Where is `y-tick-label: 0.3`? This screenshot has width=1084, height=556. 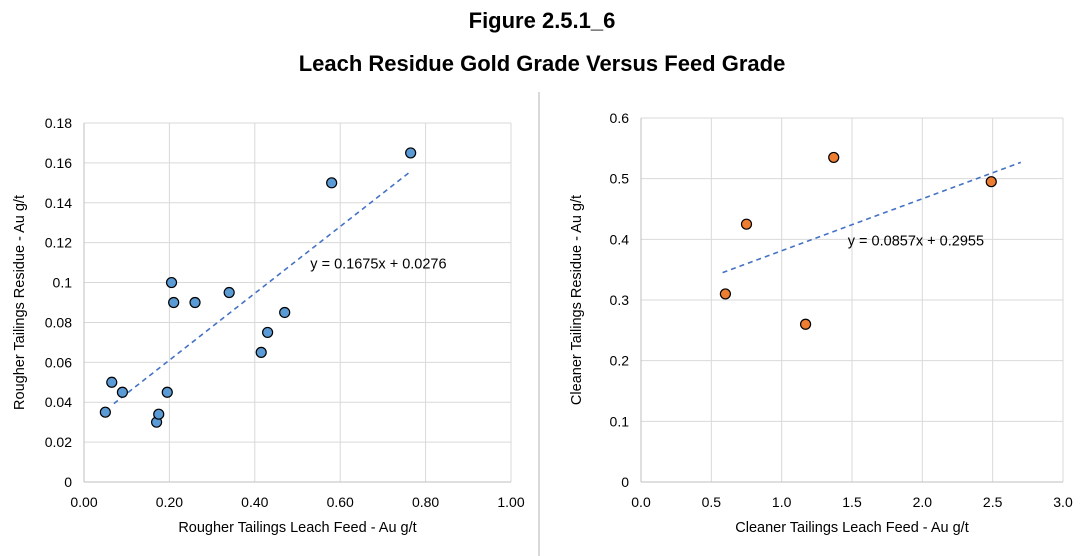
y-tick-label: 0.3 is located at coordinates (620, 300).